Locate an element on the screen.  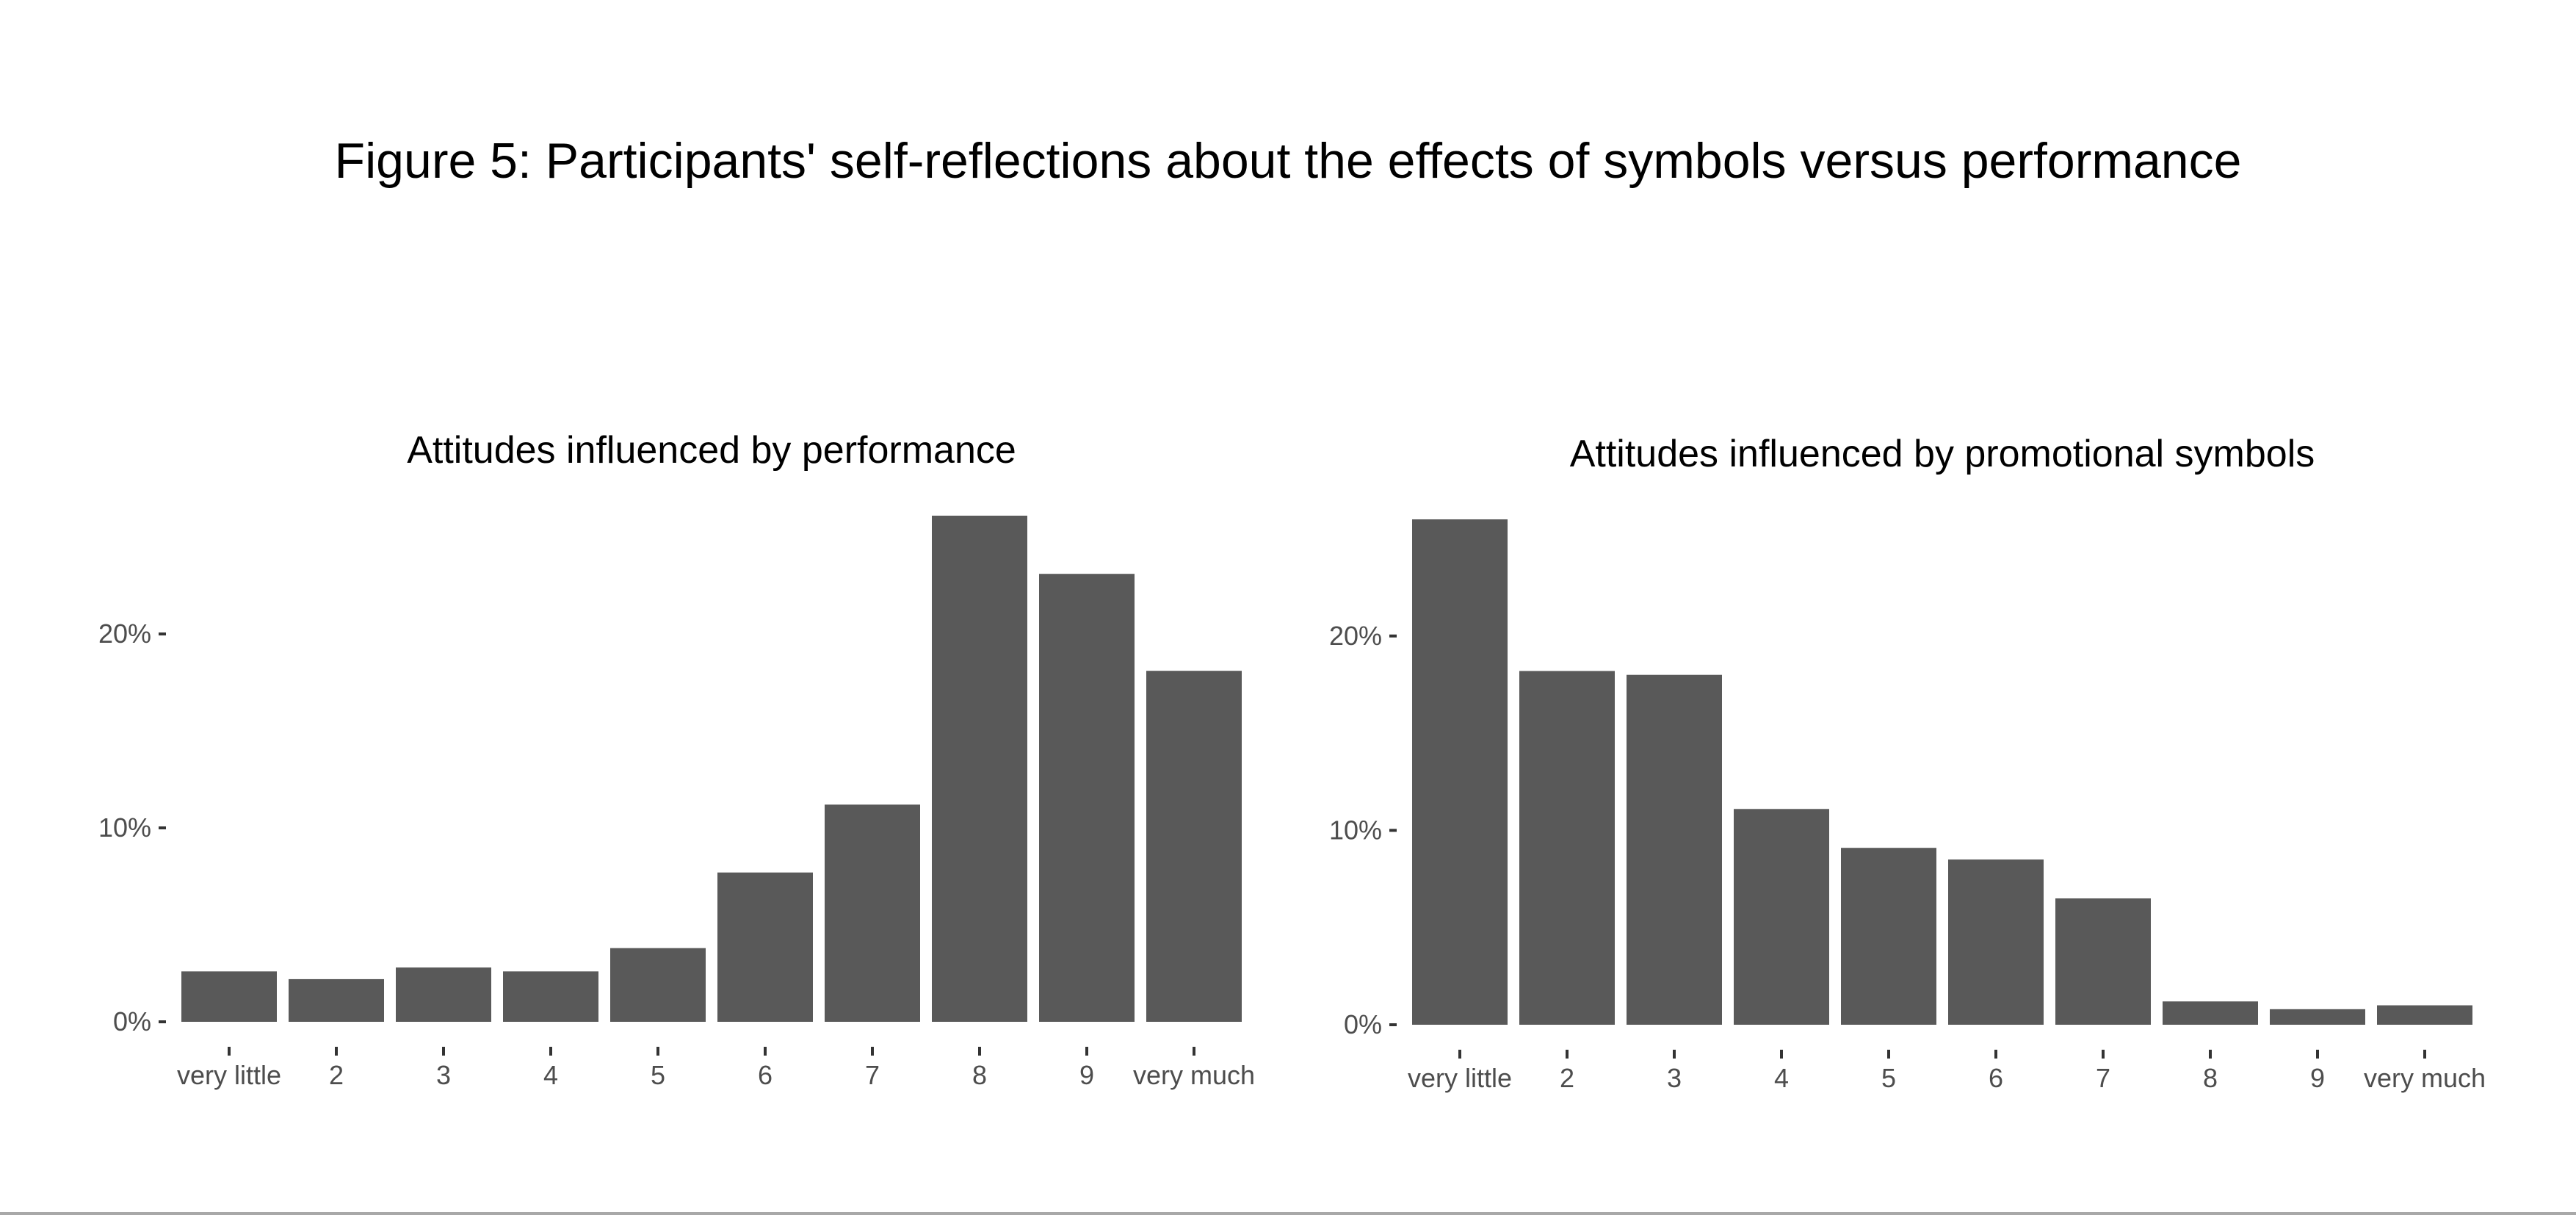
bottom-divider is located at coordinates (1288, 1213).